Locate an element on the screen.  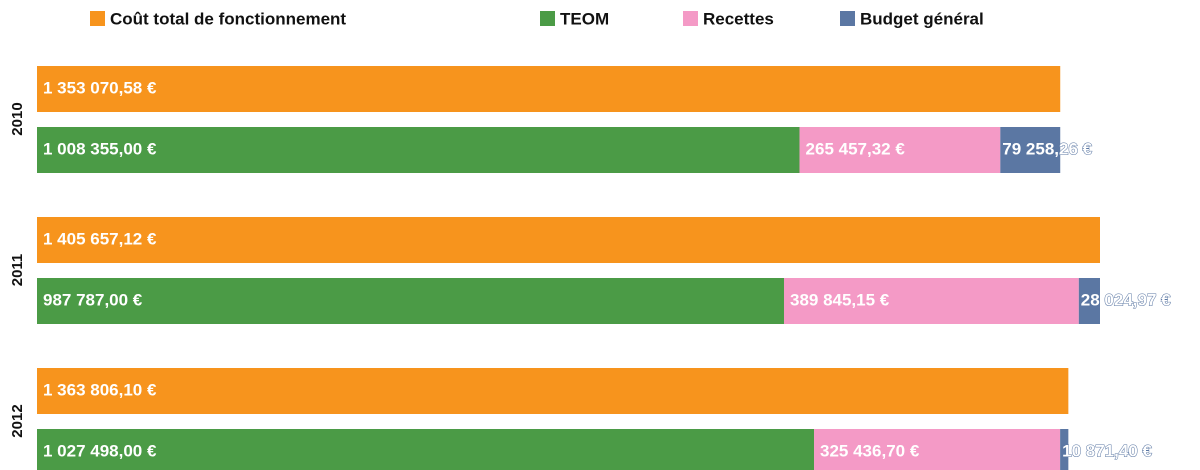
value-label: 987 787,00 € is located at coordinates (93, 299).